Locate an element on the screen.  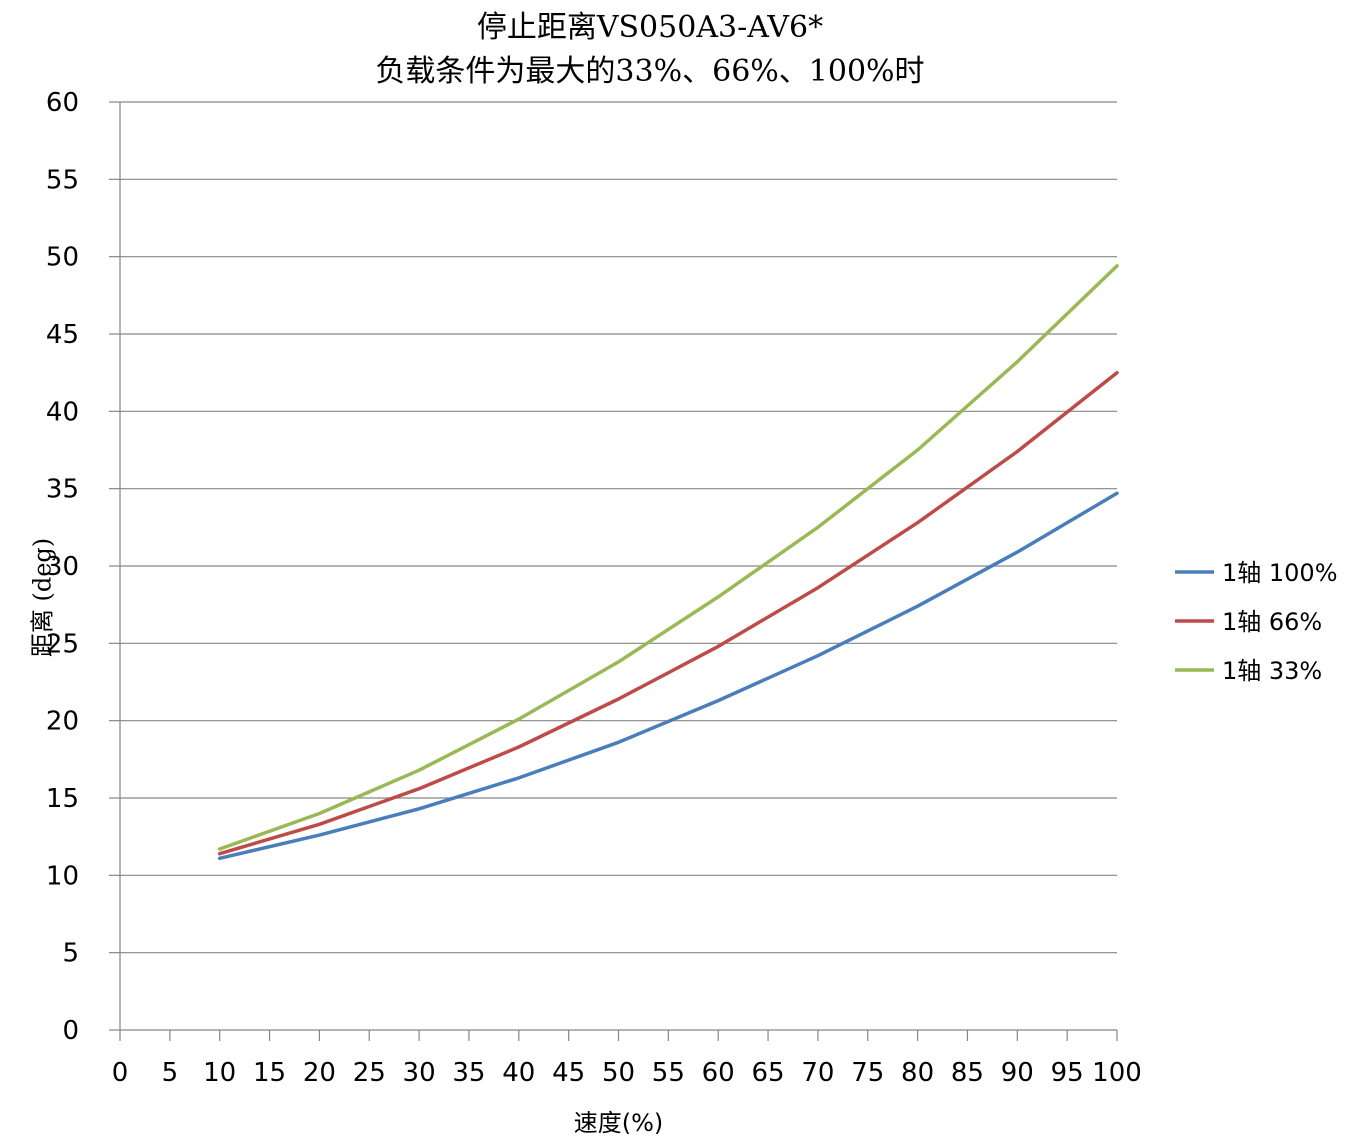
y-tick-label: 25 is located at coordinates (62, 644).